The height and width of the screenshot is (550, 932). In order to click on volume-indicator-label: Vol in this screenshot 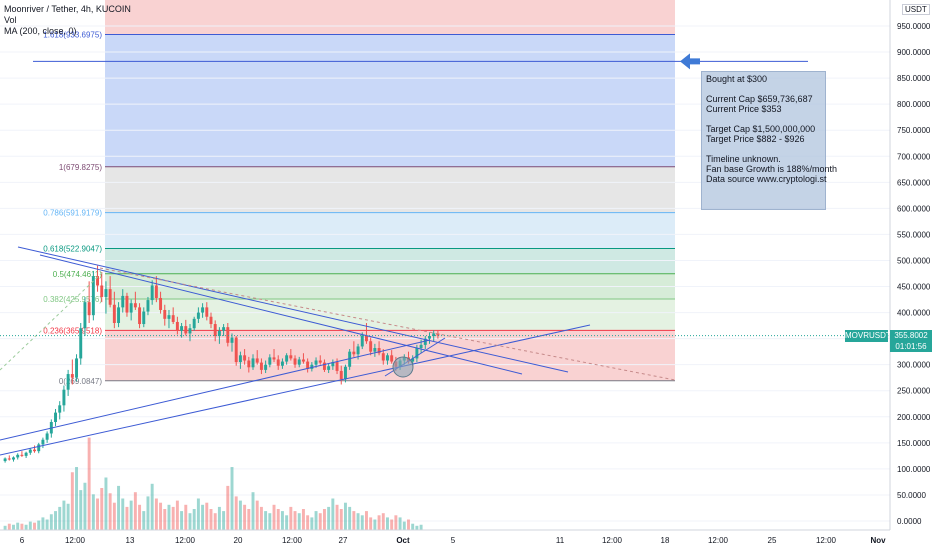, I will do `click(10, 20)`.